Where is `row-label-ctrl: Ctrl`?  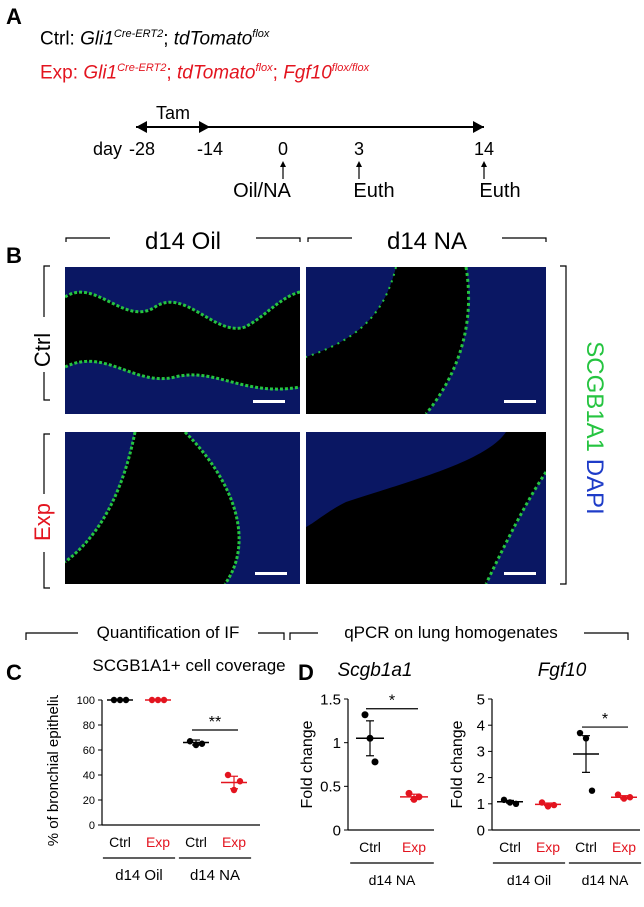
row-label-ctrl: Ctrl is located at coordinates (42, 350).